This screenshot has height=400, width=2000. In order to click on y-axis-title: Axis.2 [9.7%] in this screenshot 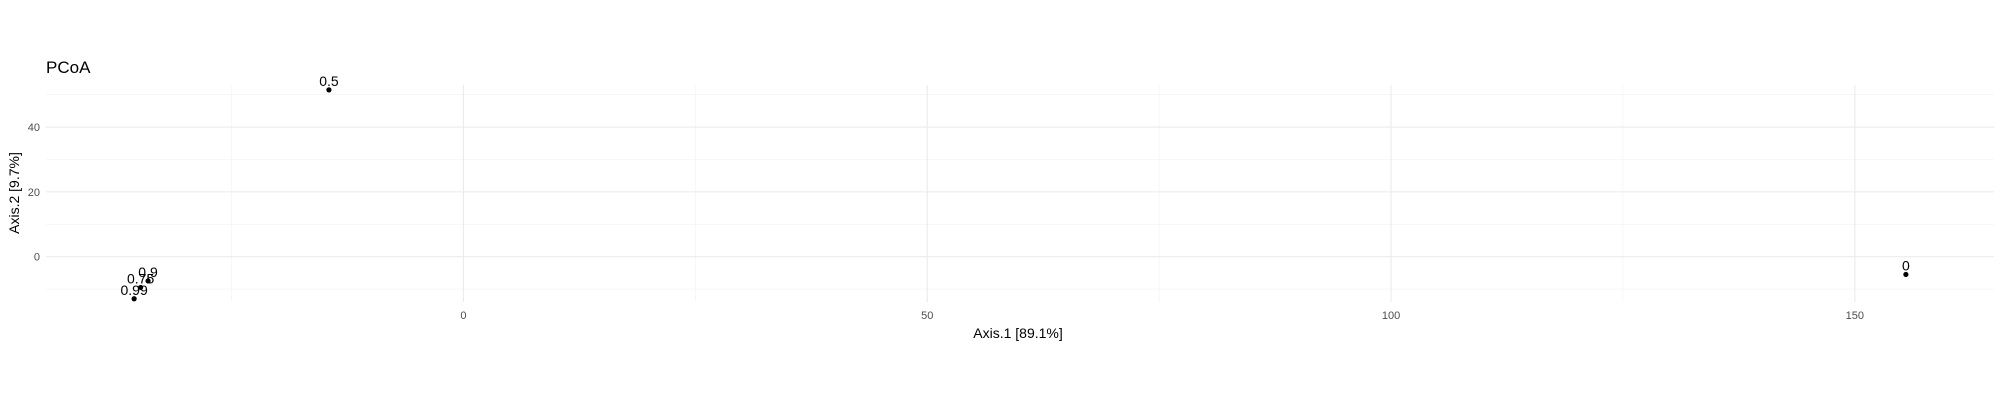, I will do `click(14, 193)`.